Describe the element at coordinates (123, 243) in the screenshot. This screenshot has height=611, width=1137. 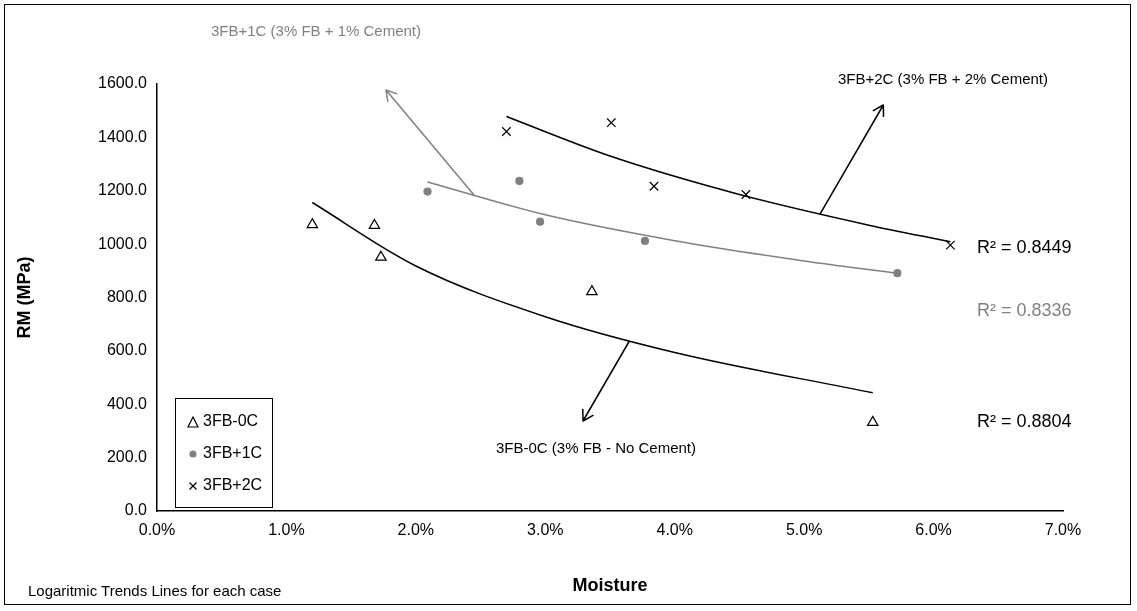
I see `y-tick-label: 1000.0` at that location.